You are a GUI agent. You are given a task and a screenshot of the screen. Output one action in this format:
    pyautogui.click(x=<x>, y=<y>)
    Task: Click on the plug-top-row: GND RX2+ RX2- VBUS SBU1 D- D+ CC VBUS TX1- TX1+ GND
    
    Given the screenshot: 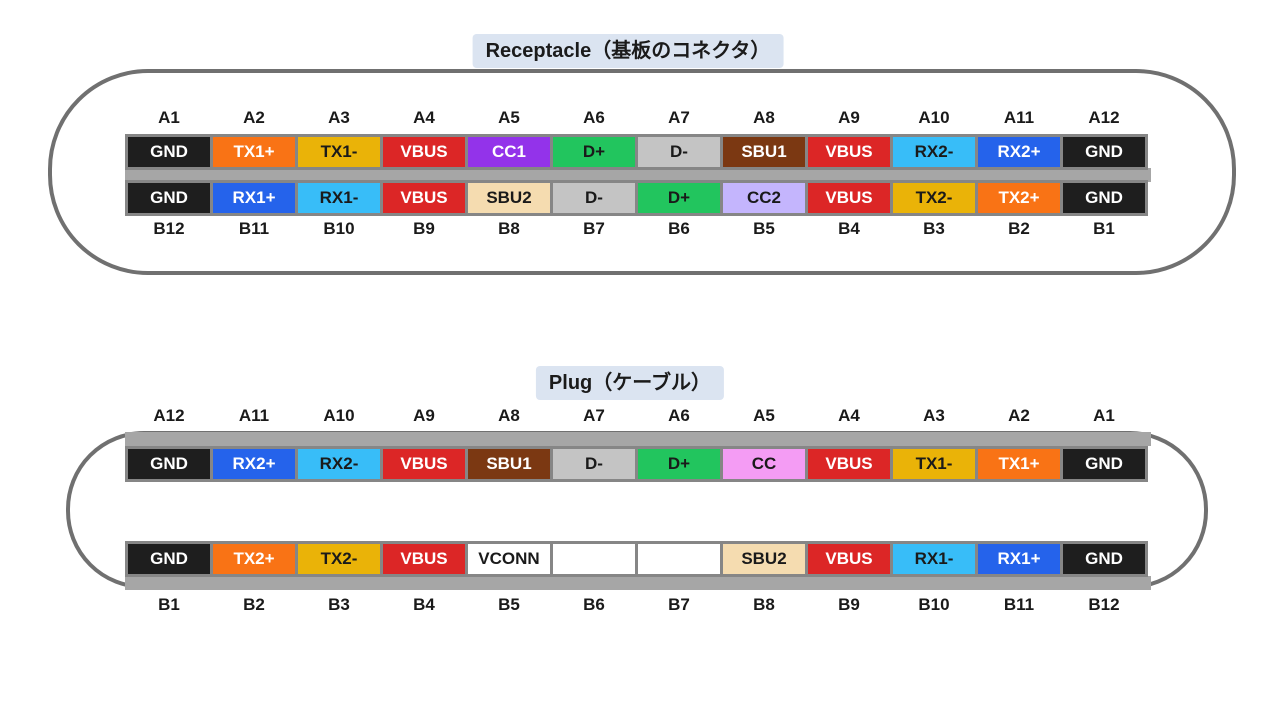 What is the action you would take?
    pyautogui.click(x=636, y=464)
    